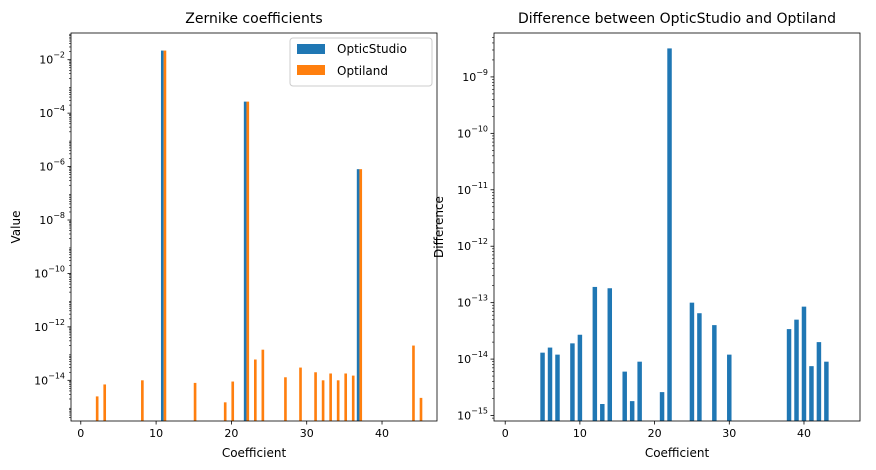 The height and width of the screenshot is (470, 876). I want to click on left-chart-title: Zernike coefficients, so click(253, 19).